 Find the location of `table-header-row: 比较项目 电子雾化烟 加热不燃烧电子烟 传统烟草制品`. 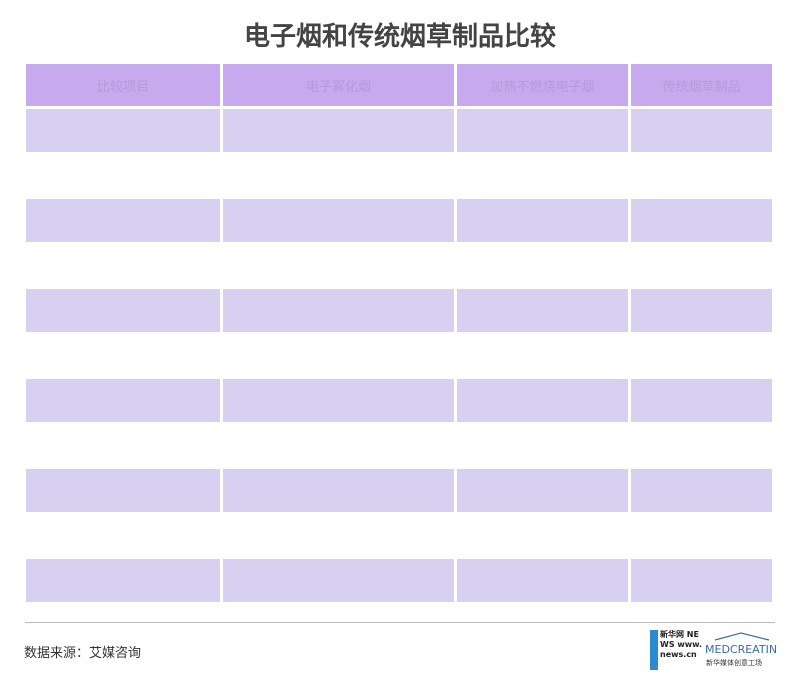

table-header-row: 比较项目 电子雾化烟 加热不燃烧电子烟 传统烟草制品 is located at coordinates (399, 85).